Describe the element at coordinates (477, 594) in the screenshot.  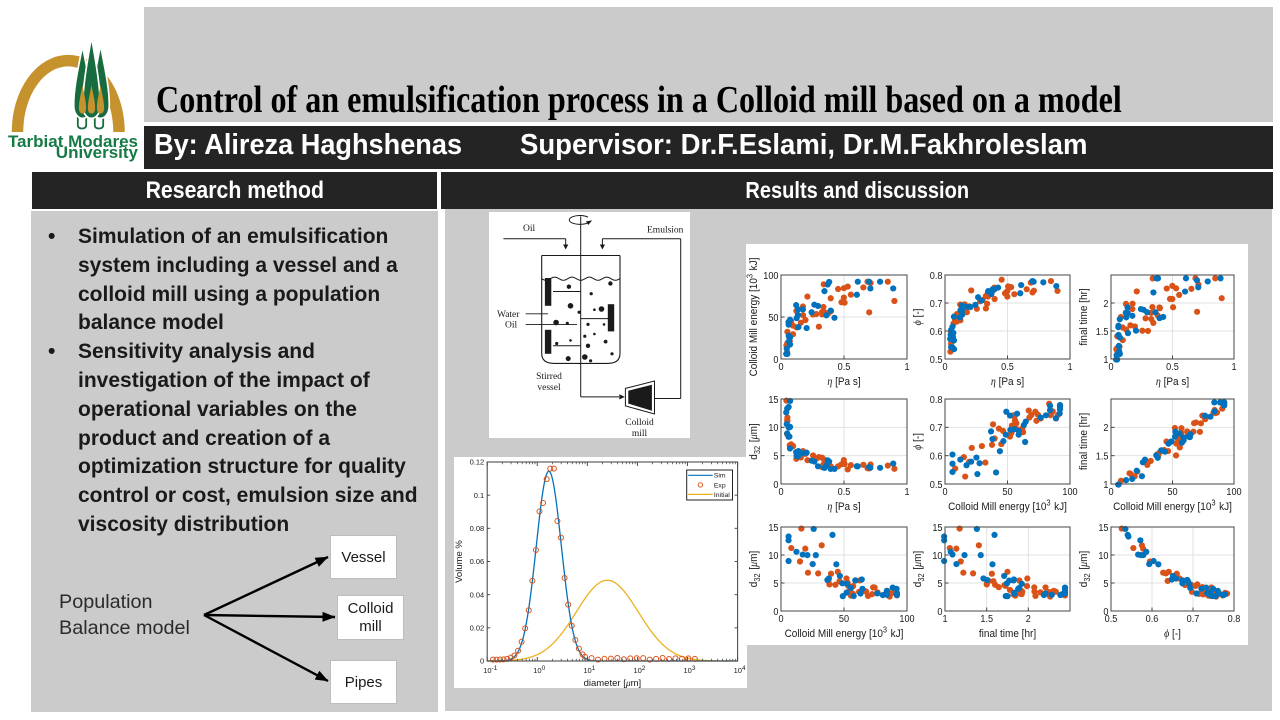
I see `svg-text: 0.04` at that location.